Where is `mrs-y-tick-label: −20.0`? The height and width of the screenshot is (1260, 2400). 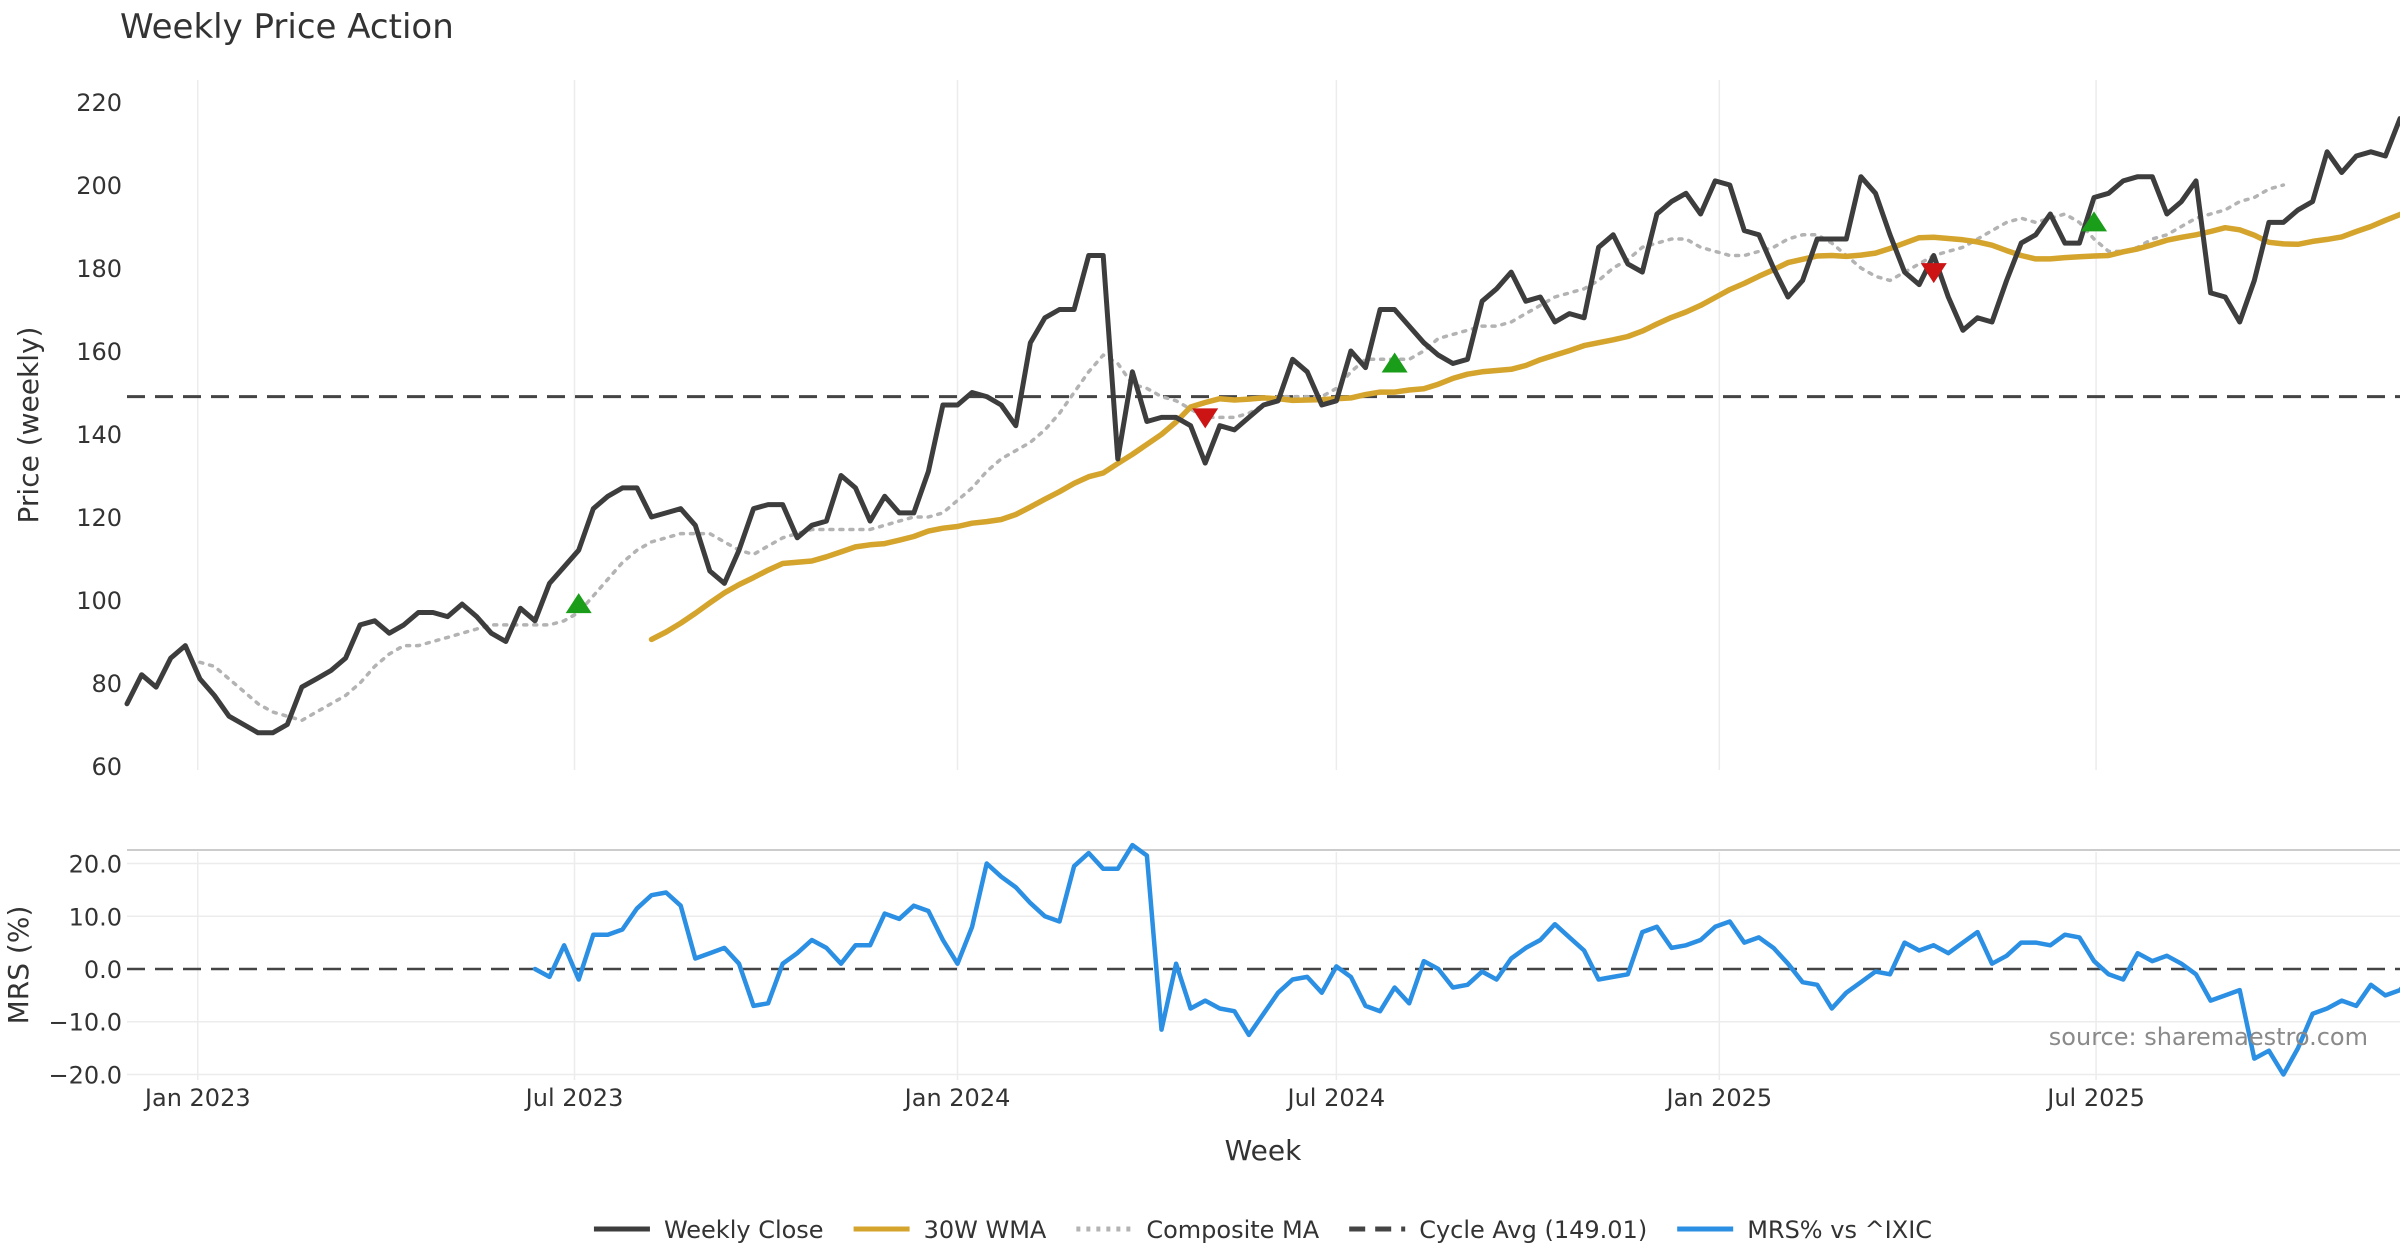 mrs-y-tick-label: −20.0 is located at coordinates (85, 1075).